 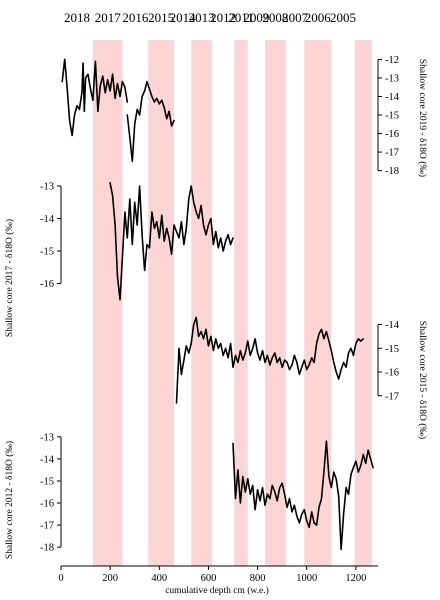 I want to click on y-axis-title: Shallow core 2019 - δ18O (‰), so click(x=422, y=118).